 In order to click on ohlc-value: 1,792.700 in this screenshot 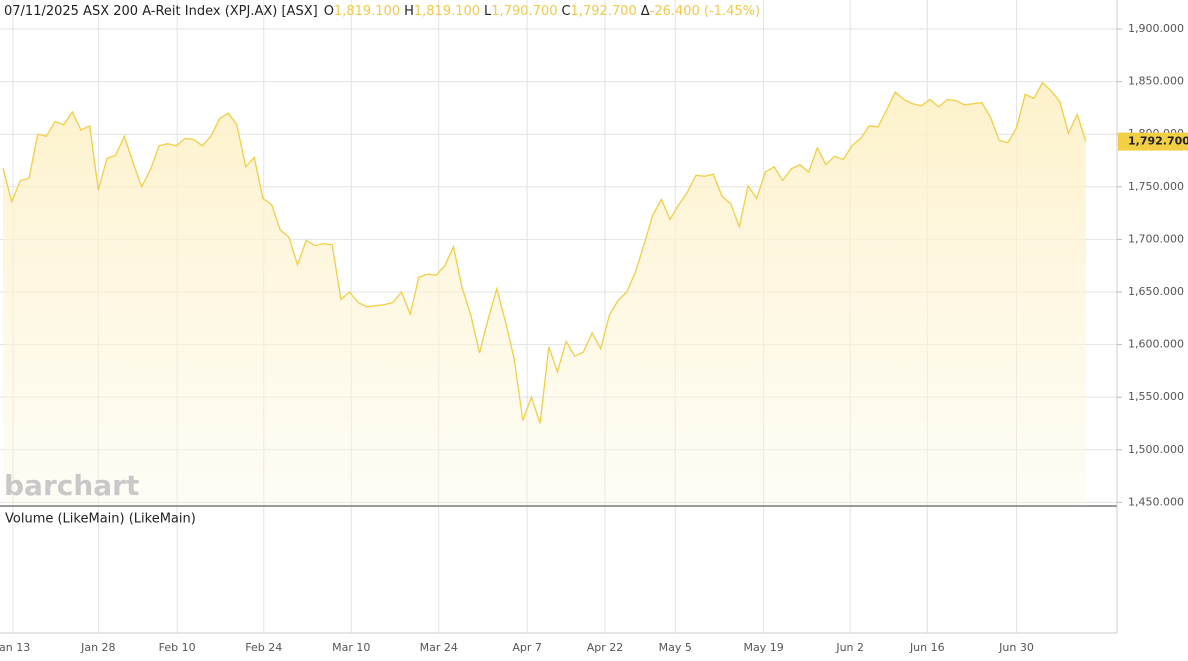, I will do `click(604, 11)`.